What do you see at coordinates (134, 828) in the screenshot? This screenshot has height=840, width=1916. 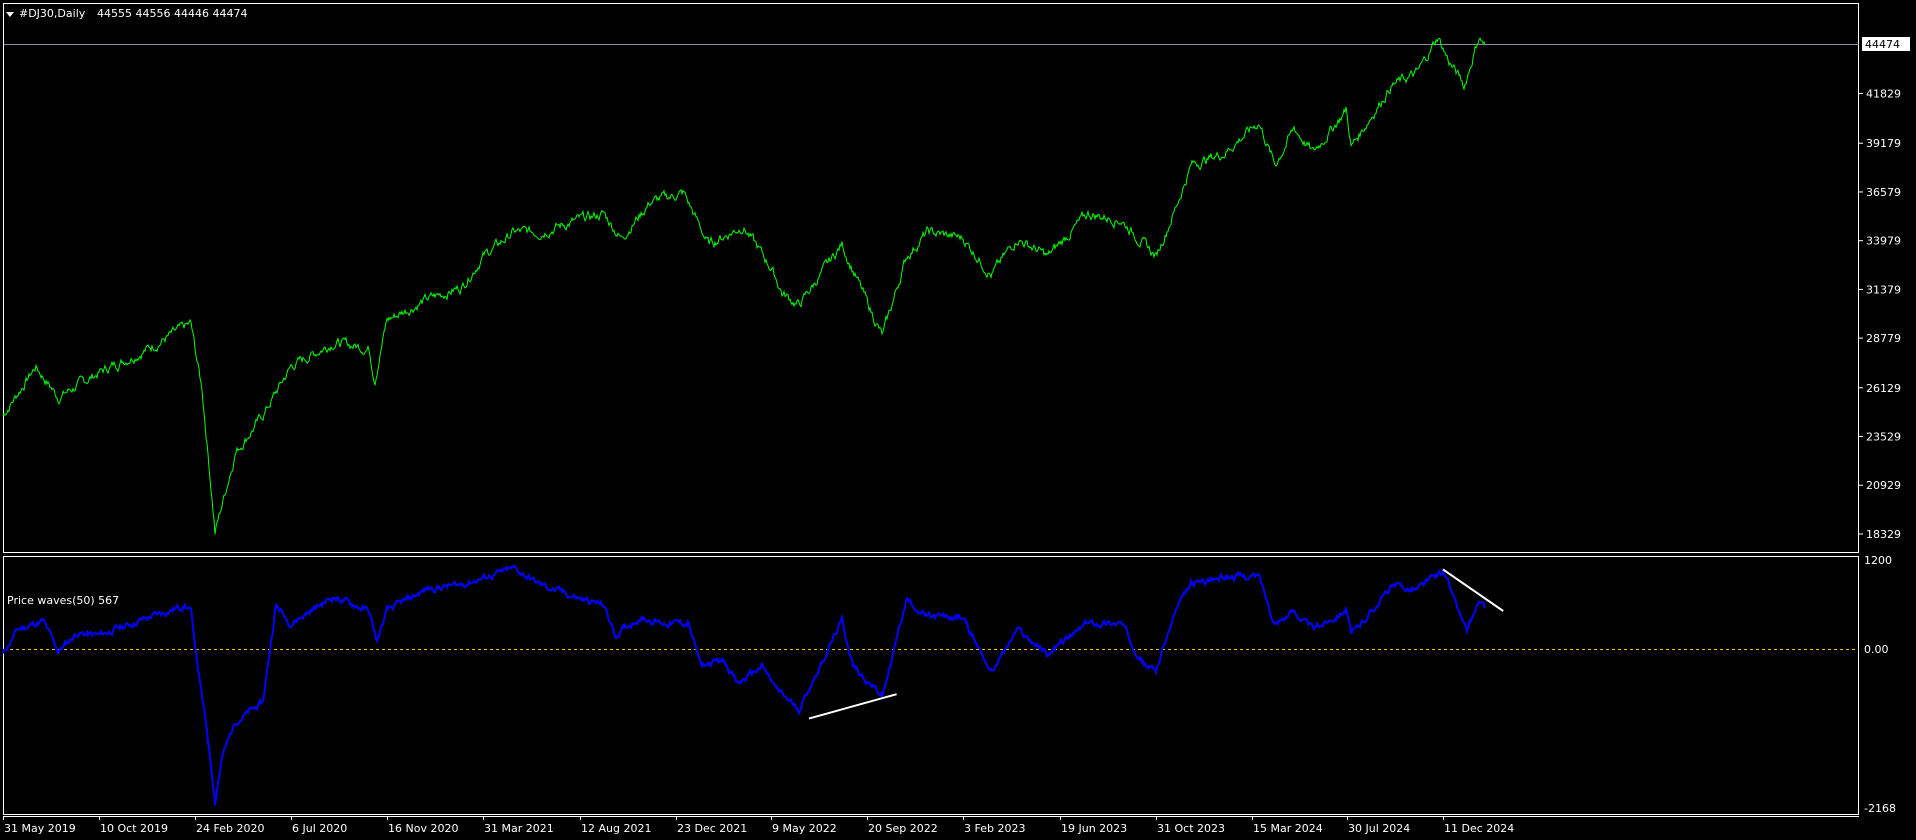 I see `time-axis-label: 10 Oct 2019` at bounding box center [134, 828].